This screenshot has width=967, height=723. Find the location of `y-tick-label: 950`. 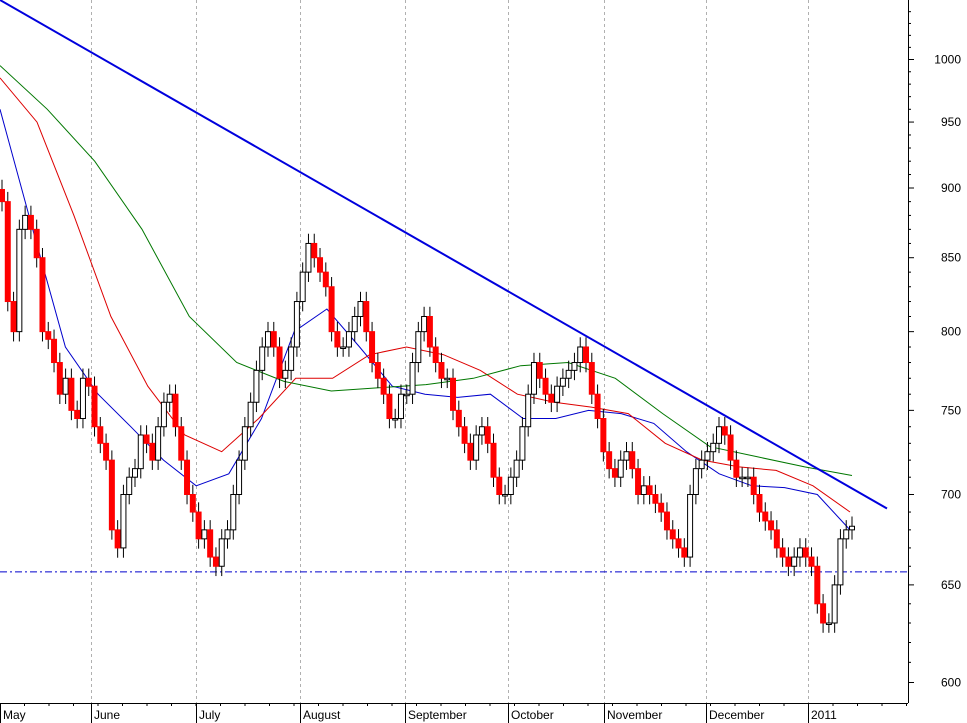

y-tick-label: 950 is located at coordinates (951, 122).